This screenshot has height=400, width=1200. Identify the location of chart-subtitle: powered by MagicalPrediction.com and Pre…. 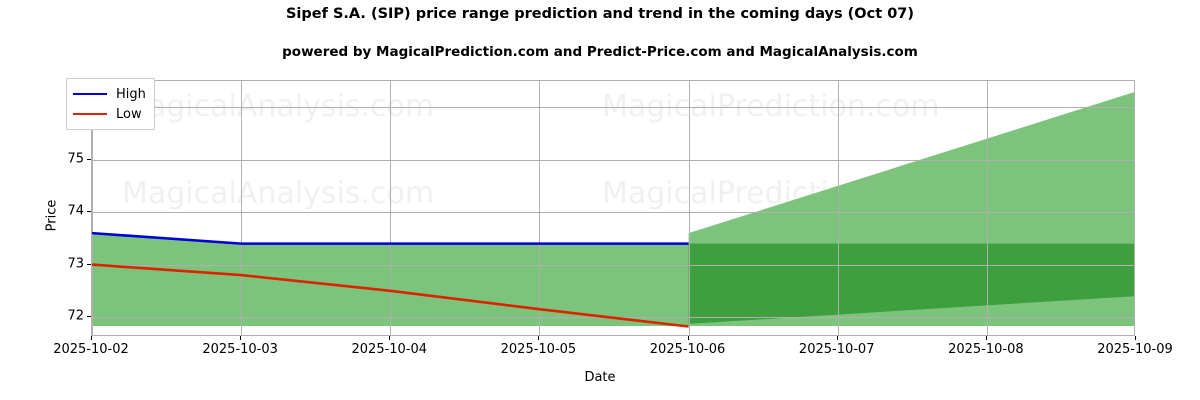
(600, 52).